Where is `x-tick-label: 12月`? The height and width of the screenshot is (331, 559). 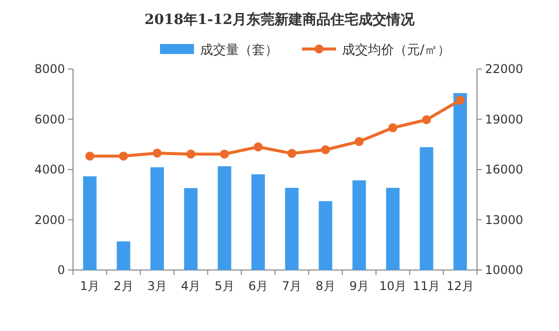 x-tick-label: 12月 is located at coordinates (460, 286).